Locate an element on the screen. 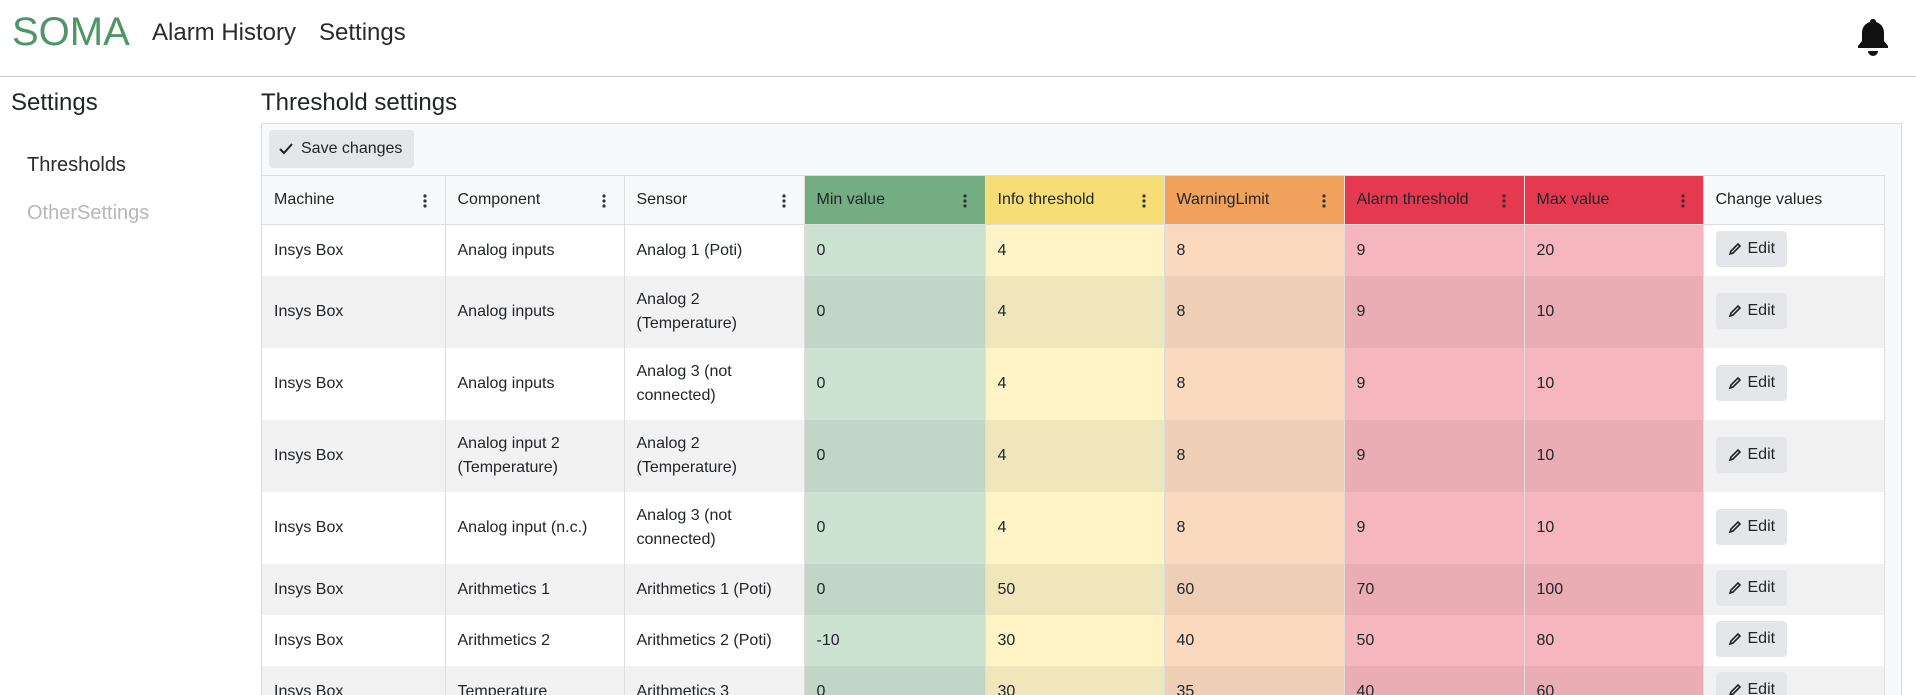 This screenshot has height=695, width=1916. bell-icon is located at coordinates (1873, 36).